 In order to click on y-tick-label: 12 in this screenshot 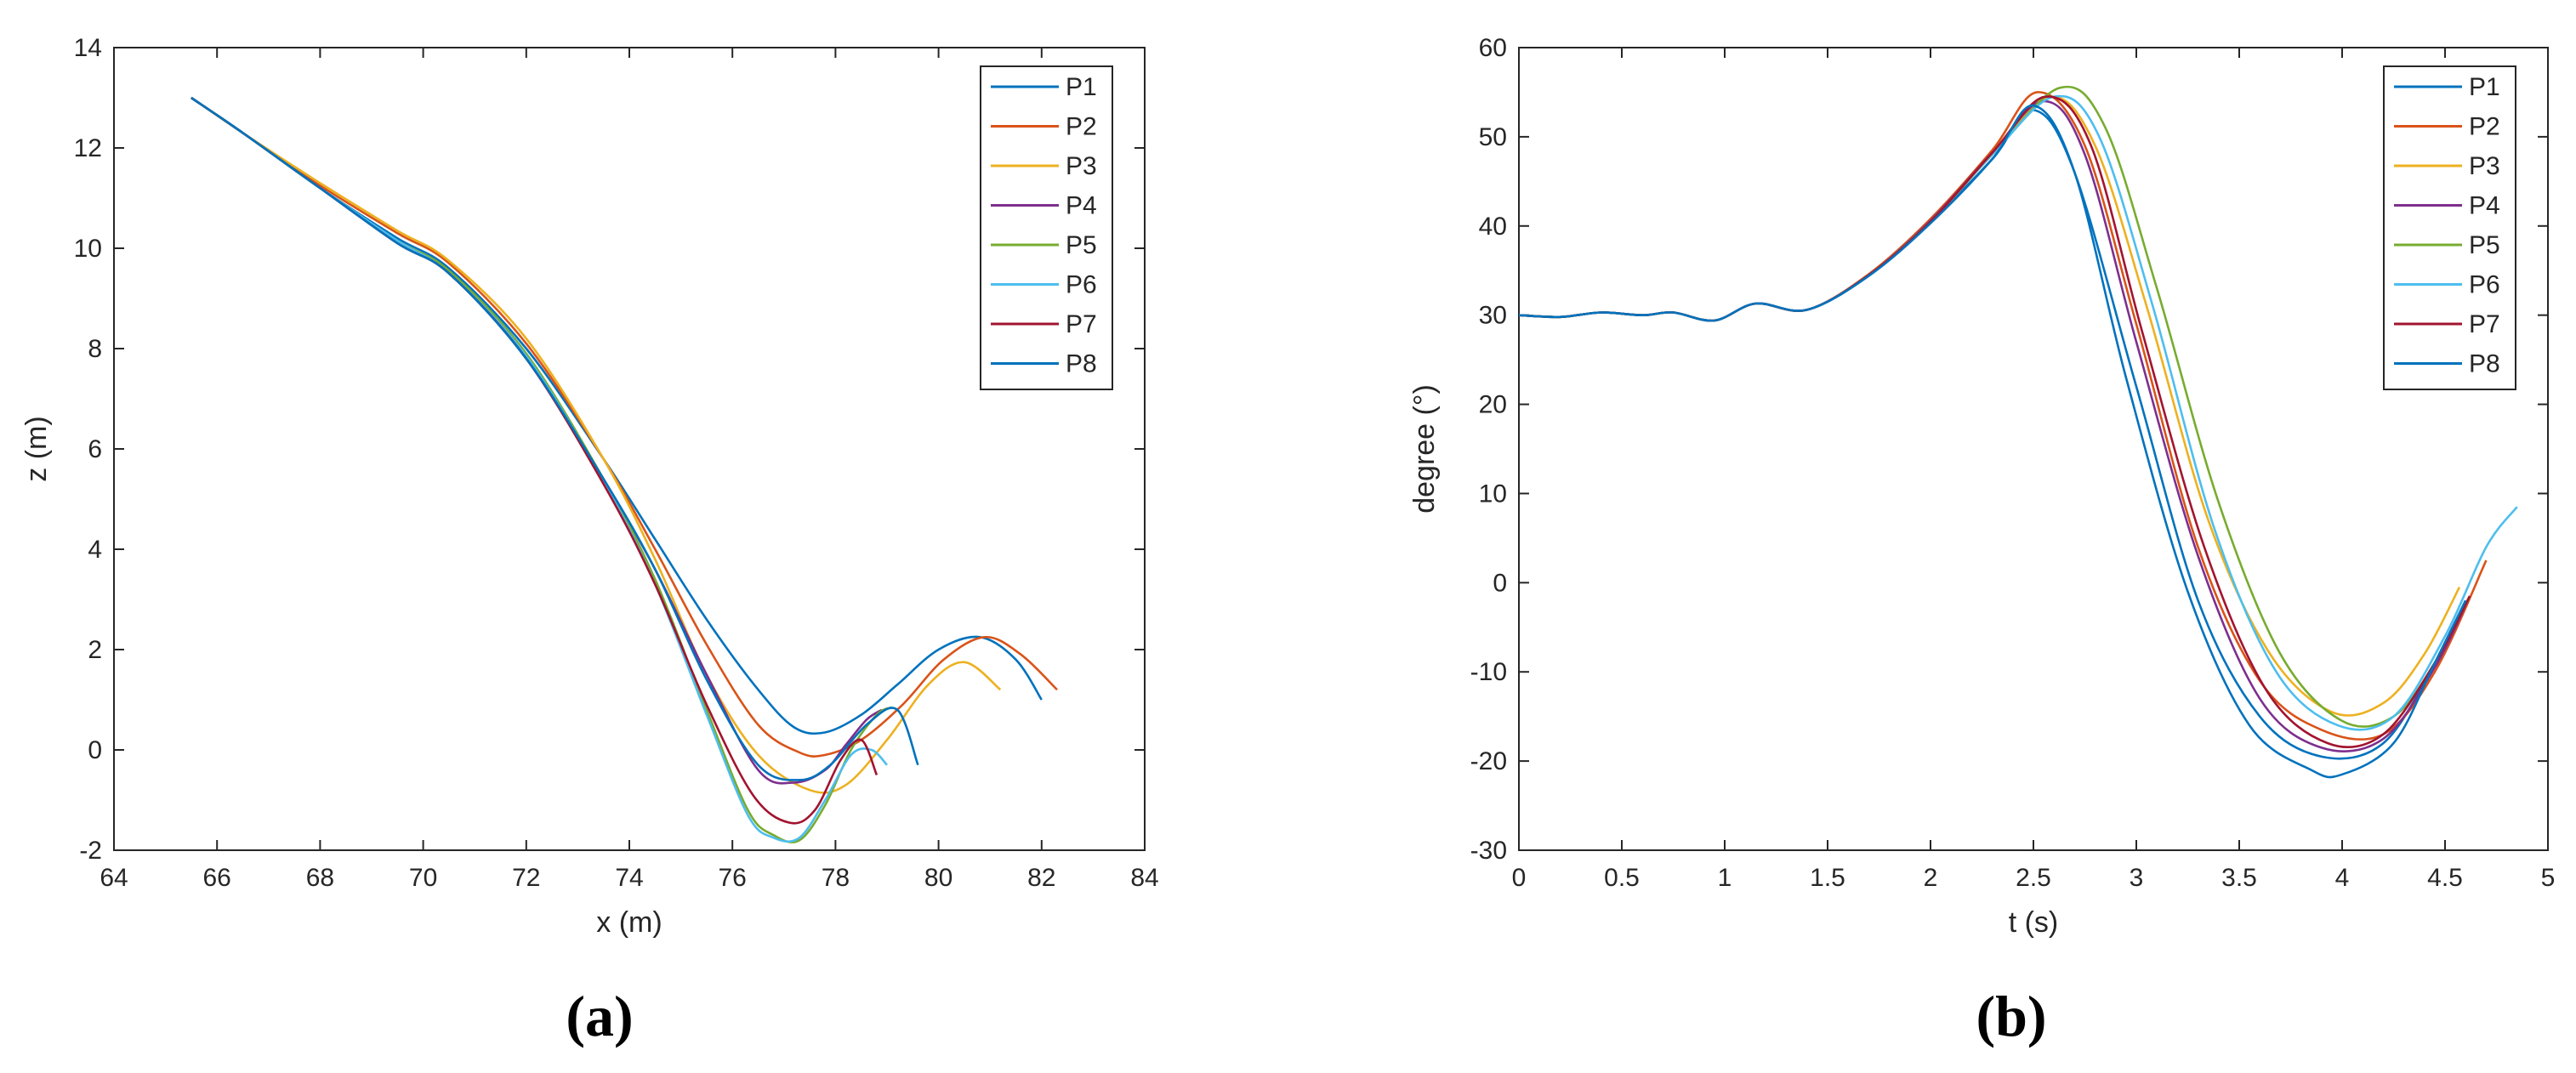, I will do `click(88, 148)`.